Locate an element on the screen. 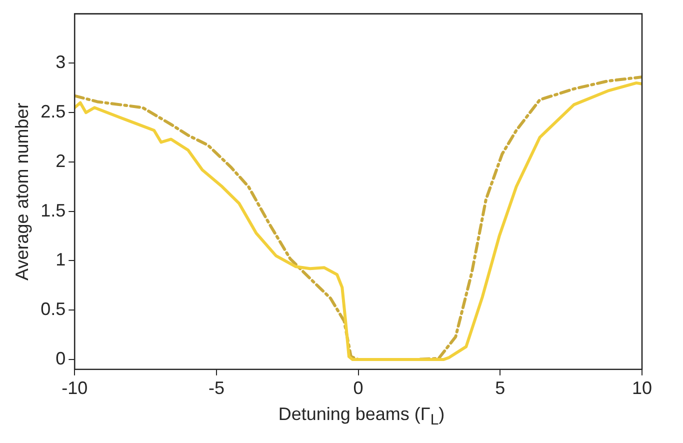  x-tick-label: 0 is located at coordinates (358, 388).